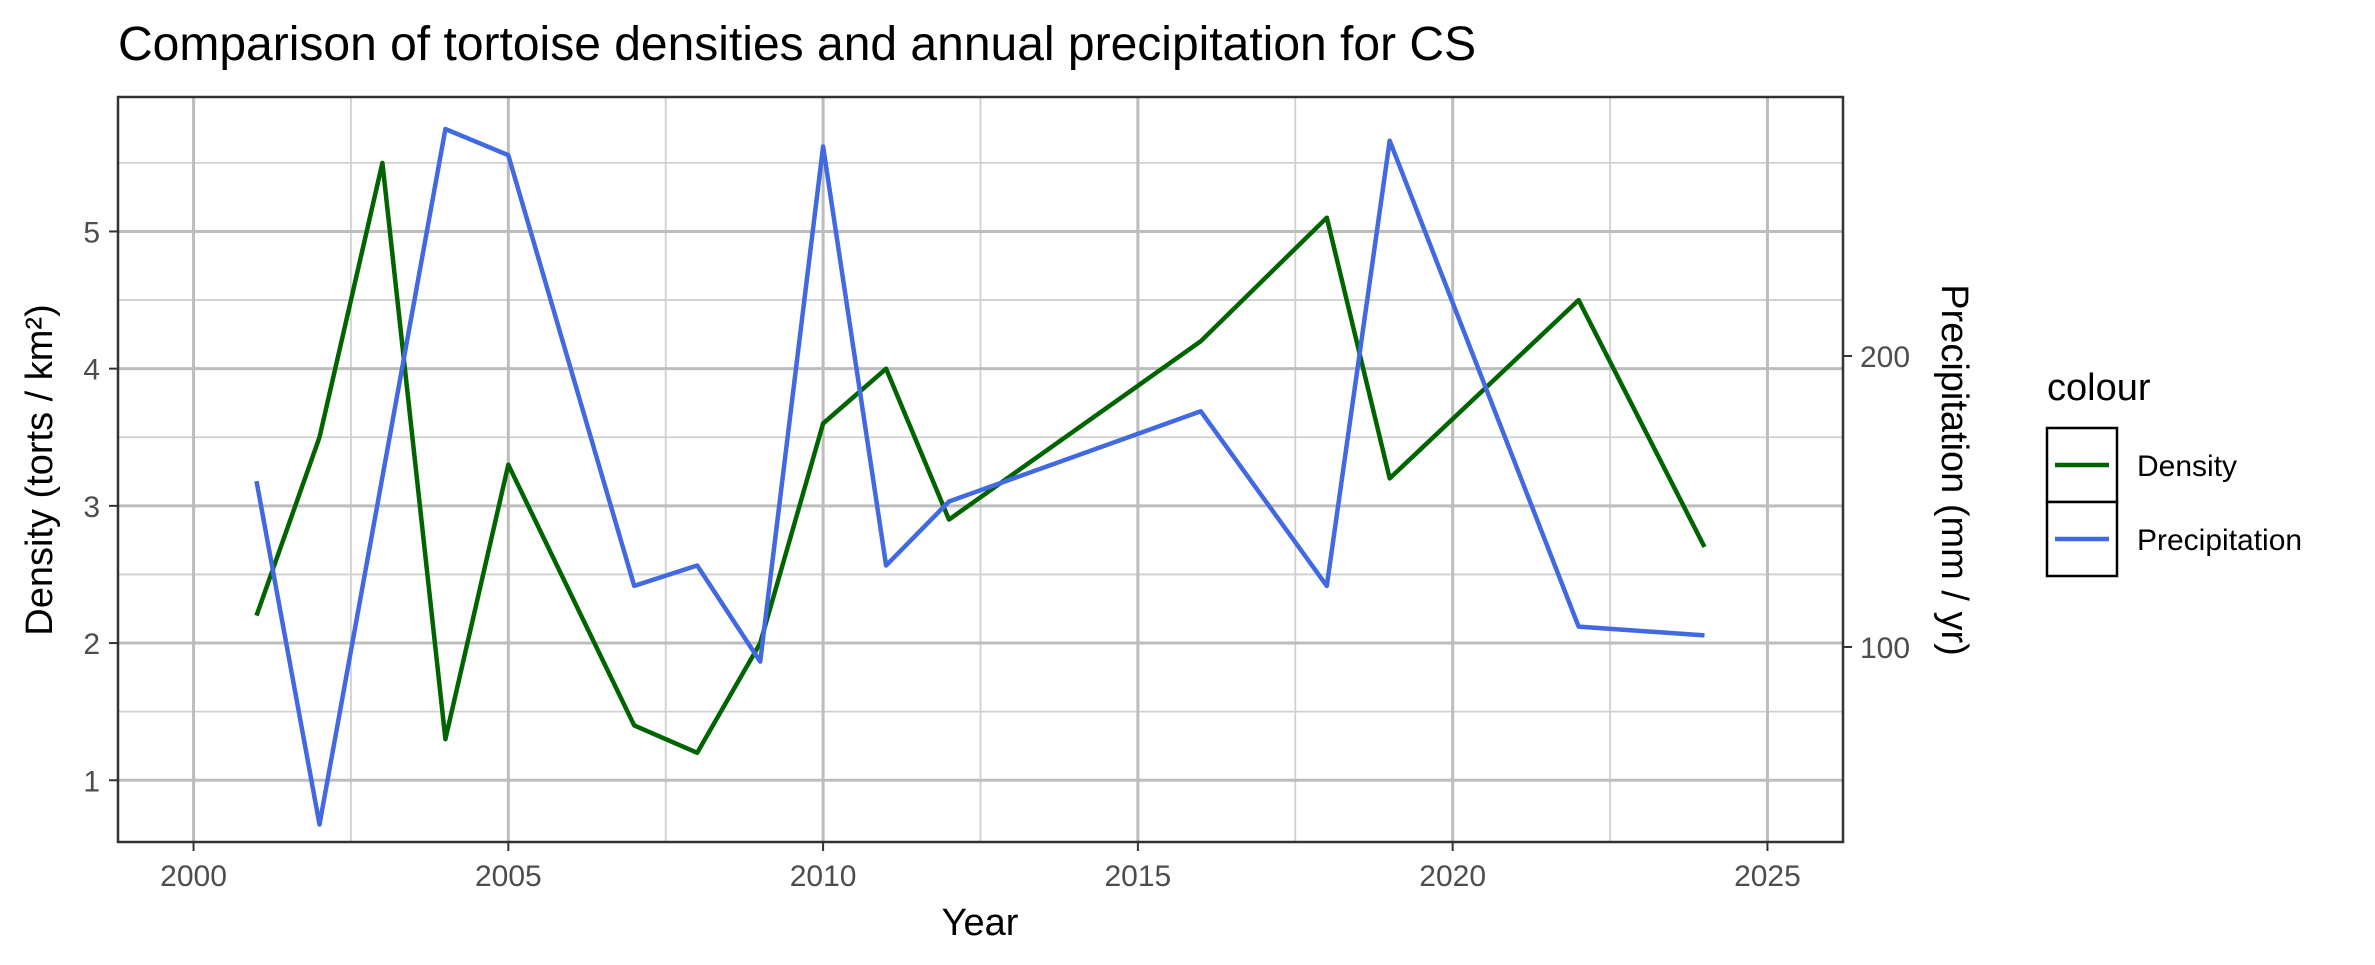  Describe the element at coordinates (193, 876) in the screenshot. I see `x-tick-label: 2000` at that location.